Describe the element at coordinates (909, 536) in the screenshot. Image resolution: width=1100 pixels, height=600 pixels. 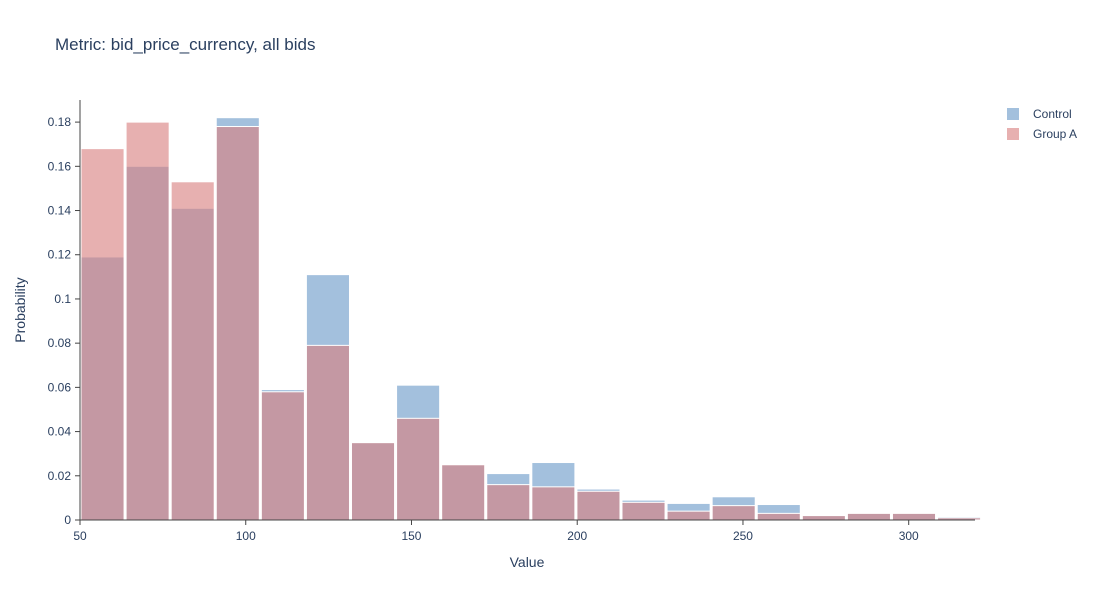
I see `x-tick-label: 300` at that location.